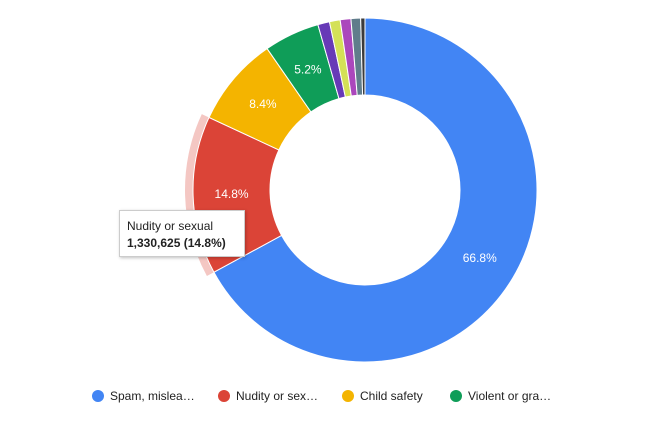  What do you see at coordinates (176, 243) in the screenshot?
I see `tooltip-value: 1,330,625 (14.8%)` at bounding box center [176, 243].